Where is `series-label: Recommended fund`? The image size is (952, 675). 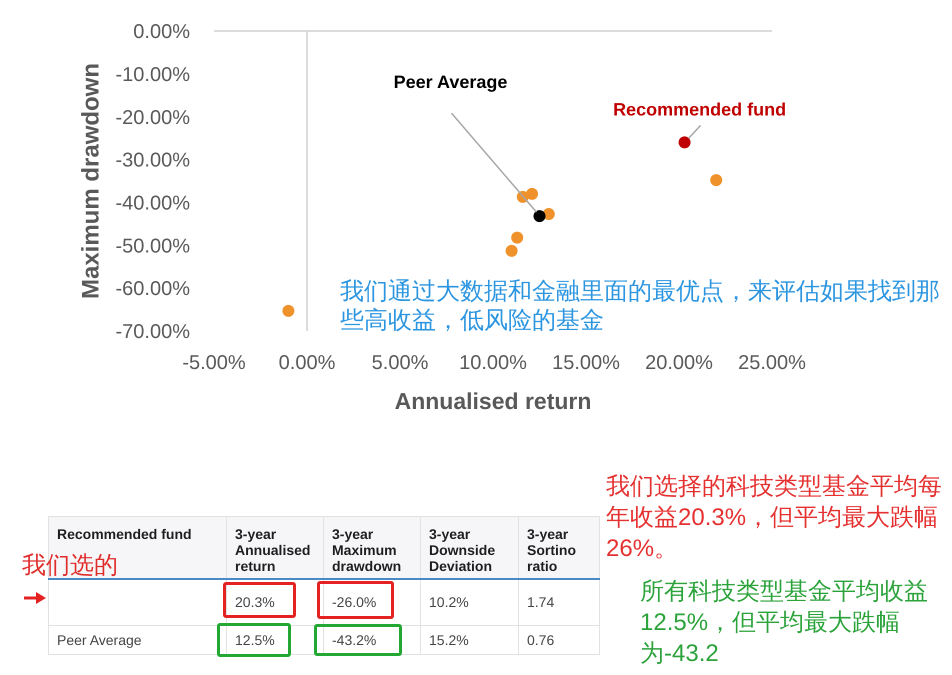
series-label: Recommended fund is located at coordinates (699, 109).